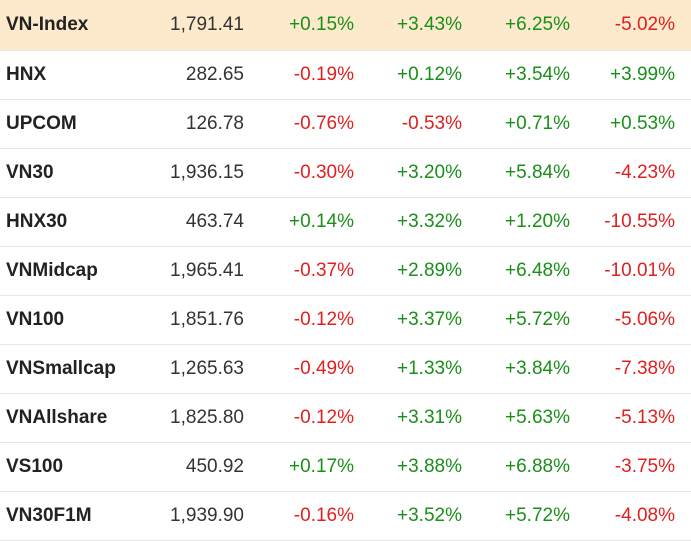 The height and width of the screenshot is (541, 691). I want to click on index-change-2: +3.52%, so click(429, 515).